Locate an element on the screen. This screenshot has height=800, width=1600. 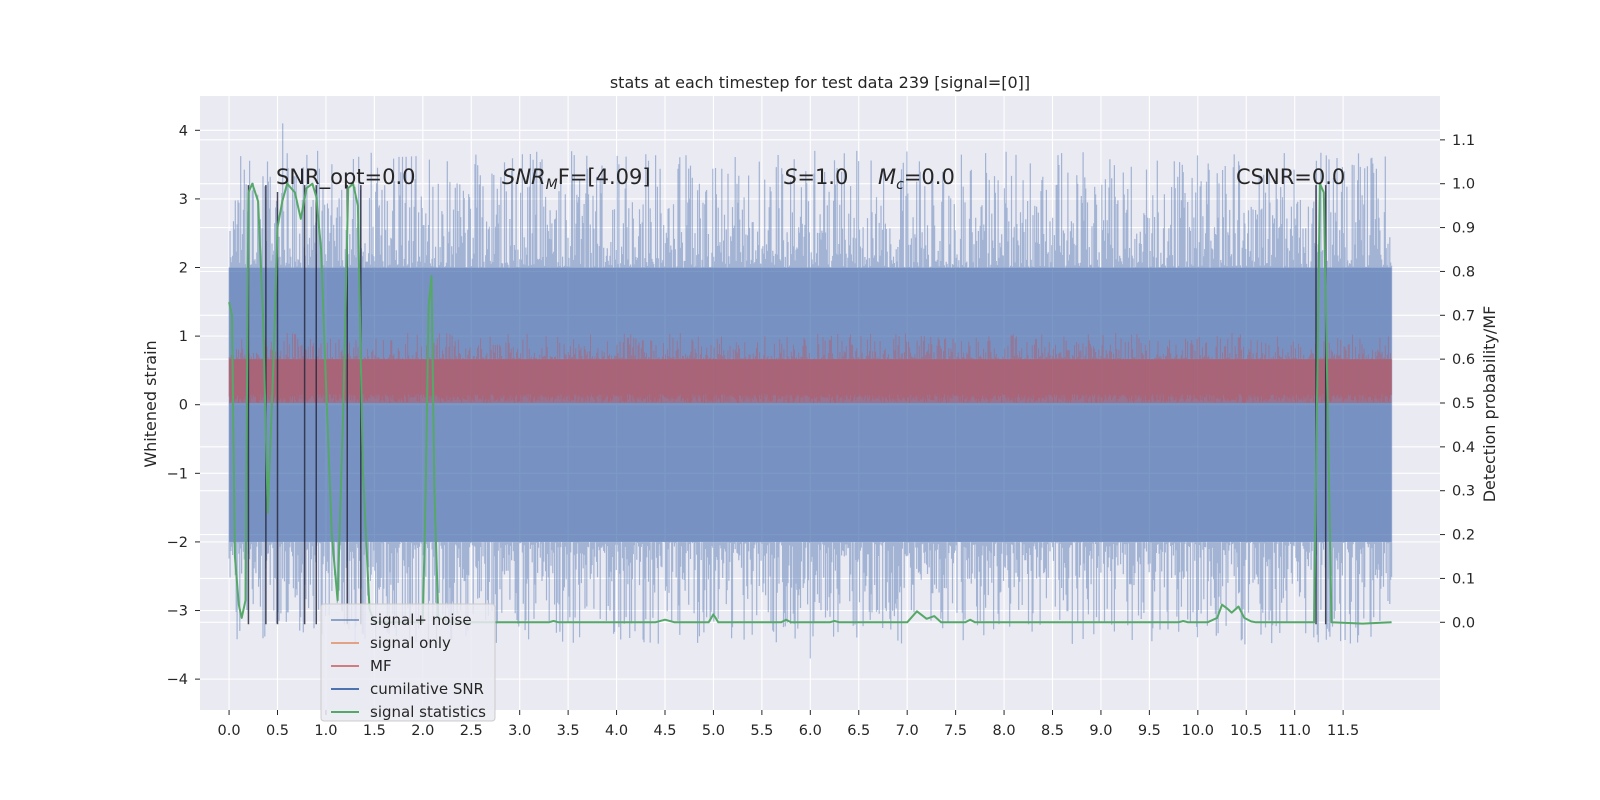
x-tick-label: 11.0 is located at coordinates (1295, 731).